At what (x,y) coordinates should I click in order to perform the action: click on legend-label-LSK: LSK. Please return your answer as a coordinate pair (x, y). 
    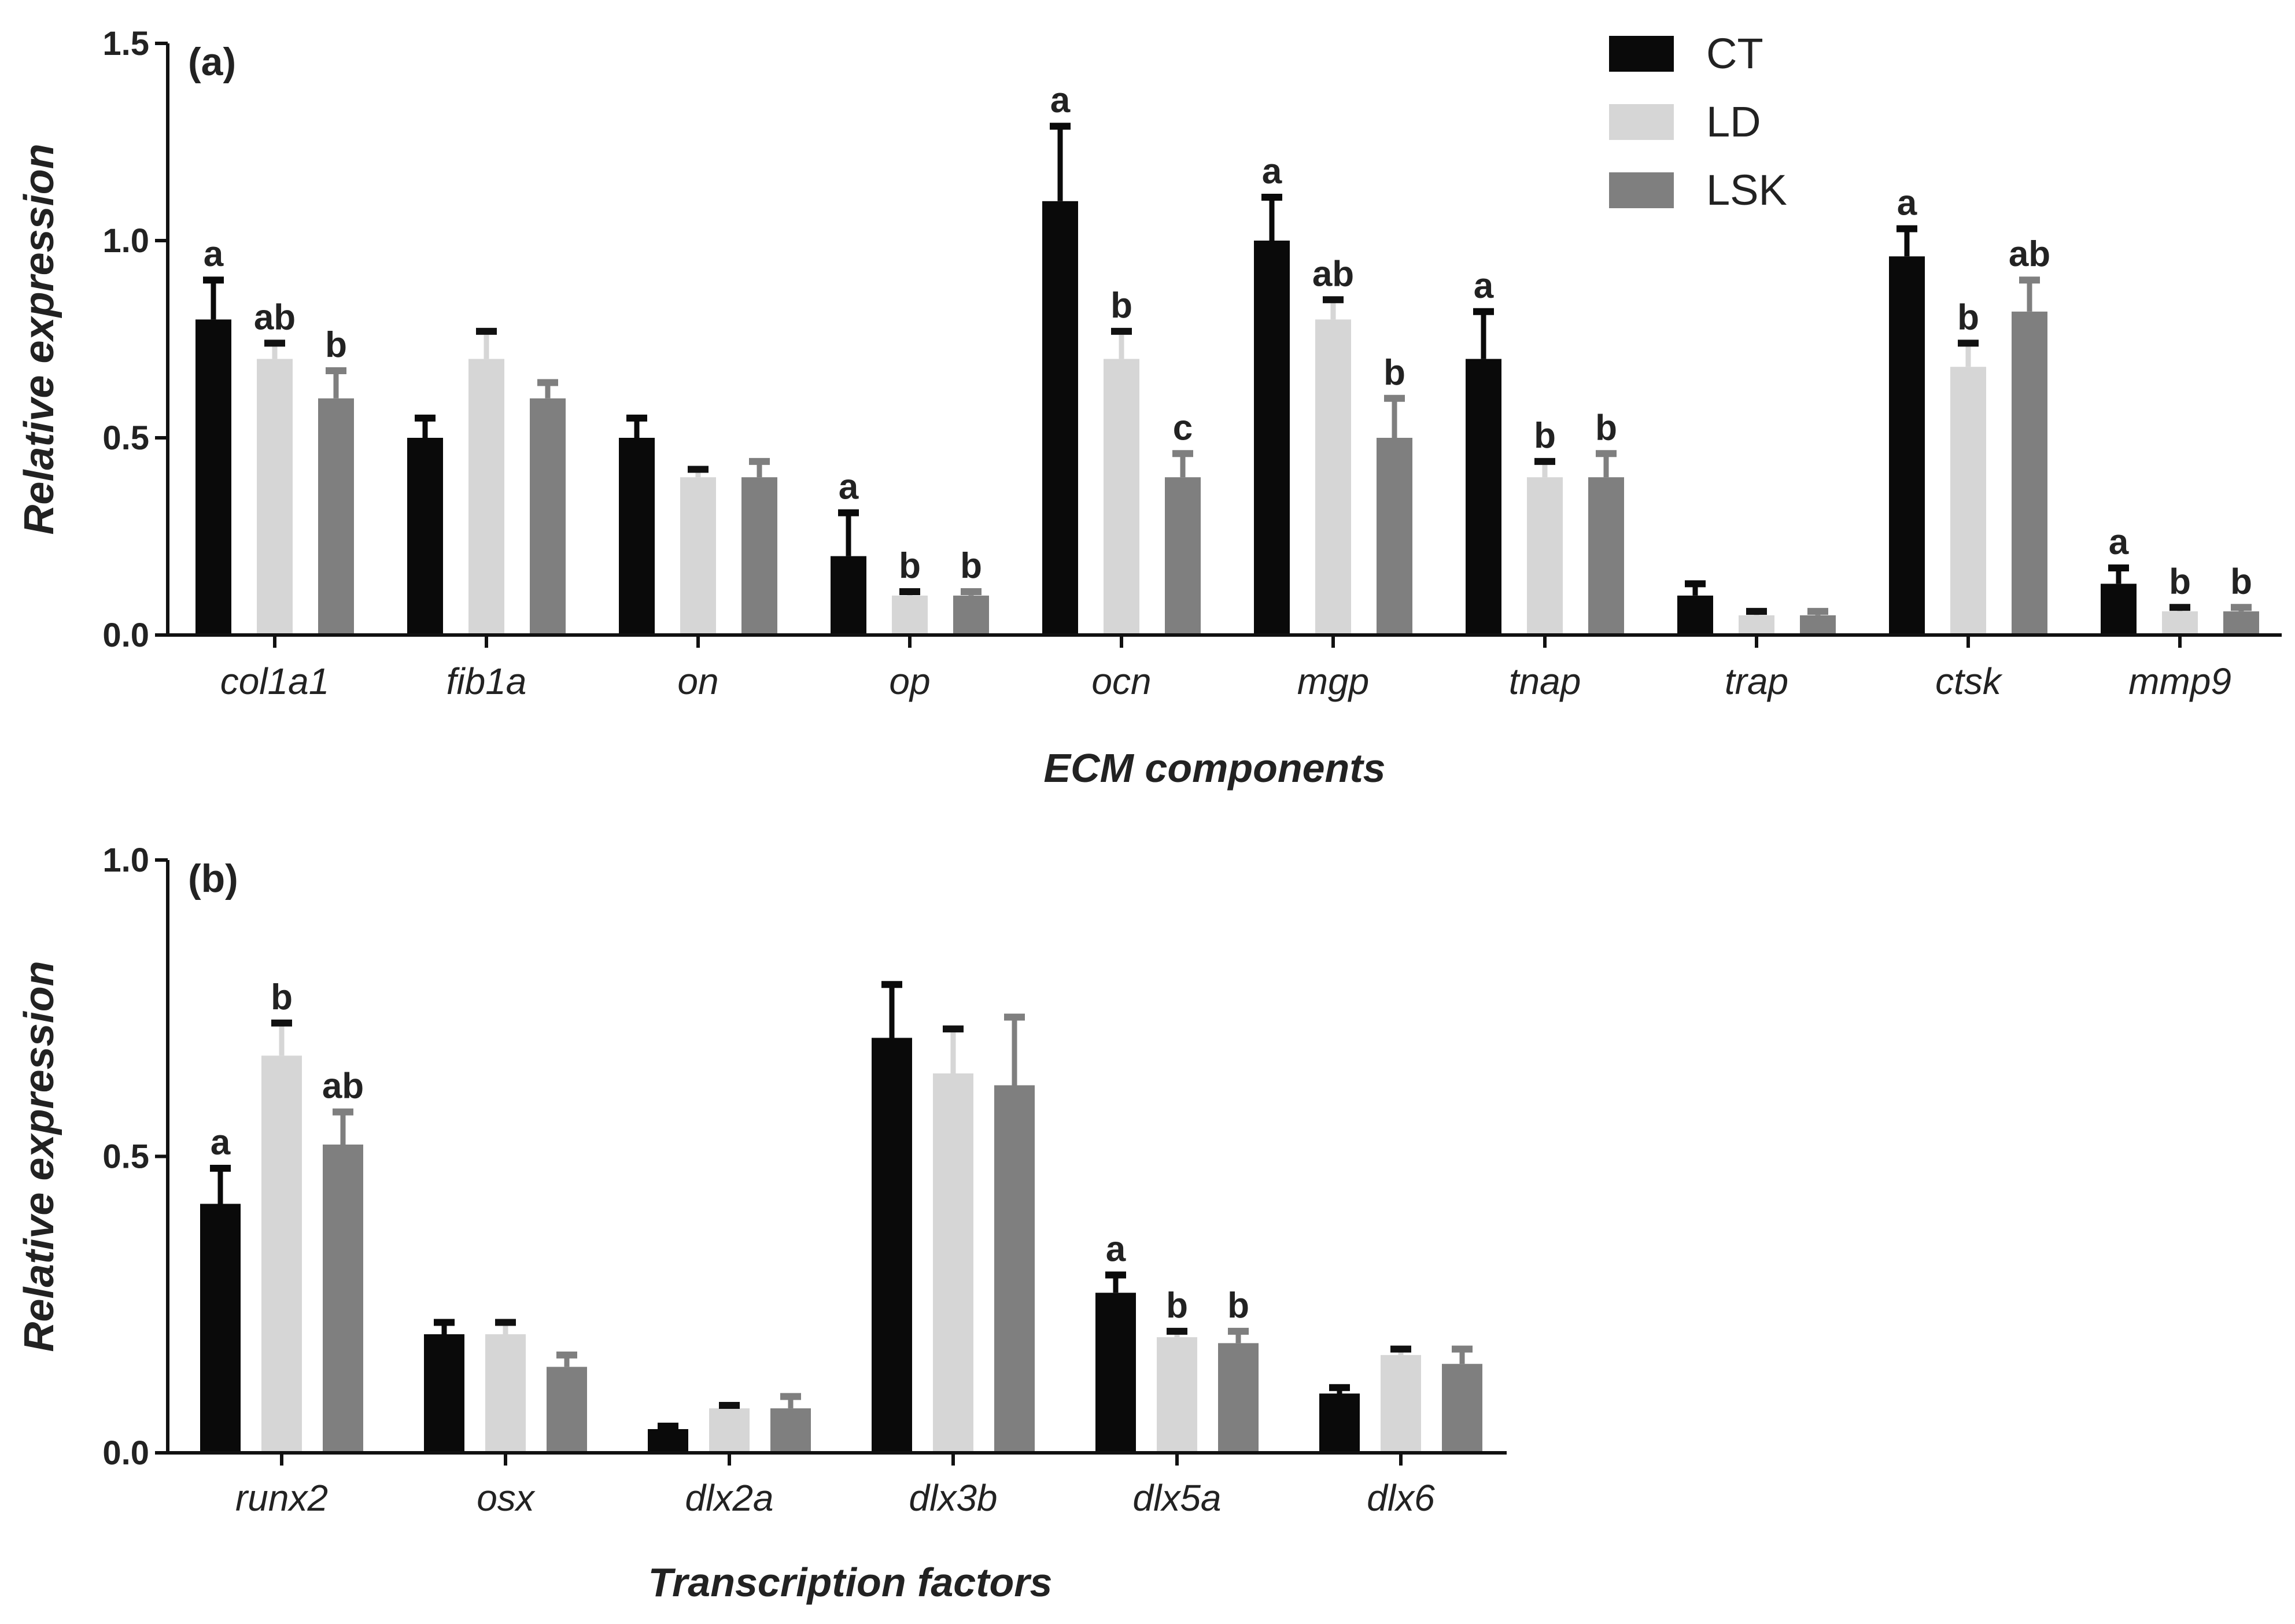
    Looking at the image, I should click on (1746, 190).